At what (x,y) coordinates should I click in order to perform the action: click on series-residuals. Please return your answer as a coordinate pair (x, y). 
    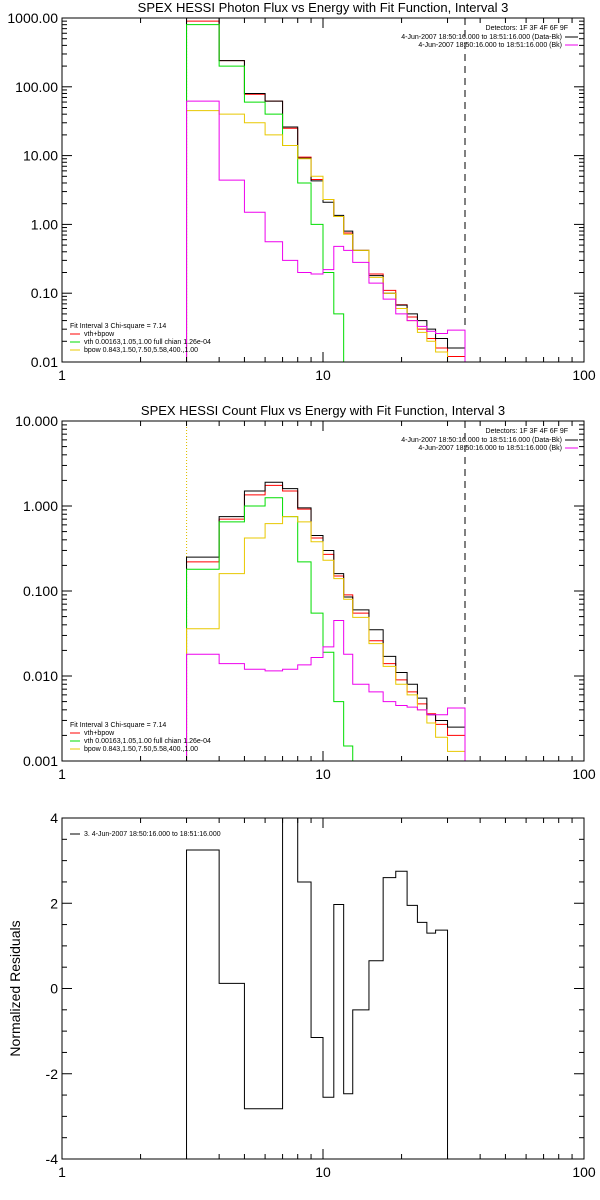
    Looking at the image, I should click on (326, 988).